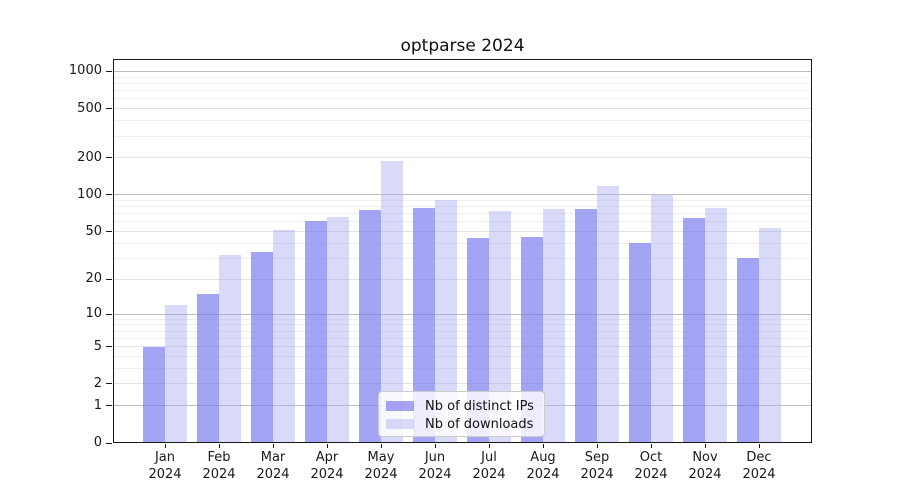 The image size is (900, 500). Describe the element at coordinates (97, 383) in the screenshot. I see `y-tick-label: 2` at that location.